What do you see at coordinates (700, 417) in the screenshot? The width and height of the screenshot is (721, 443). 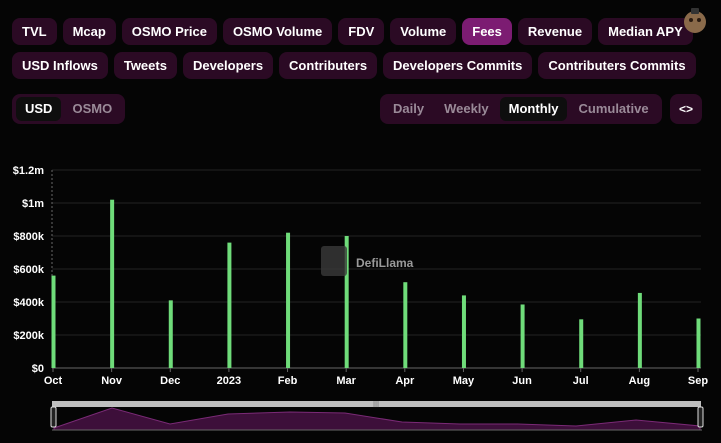 I see `brush-right-handle` at bounding box center [700, 417].